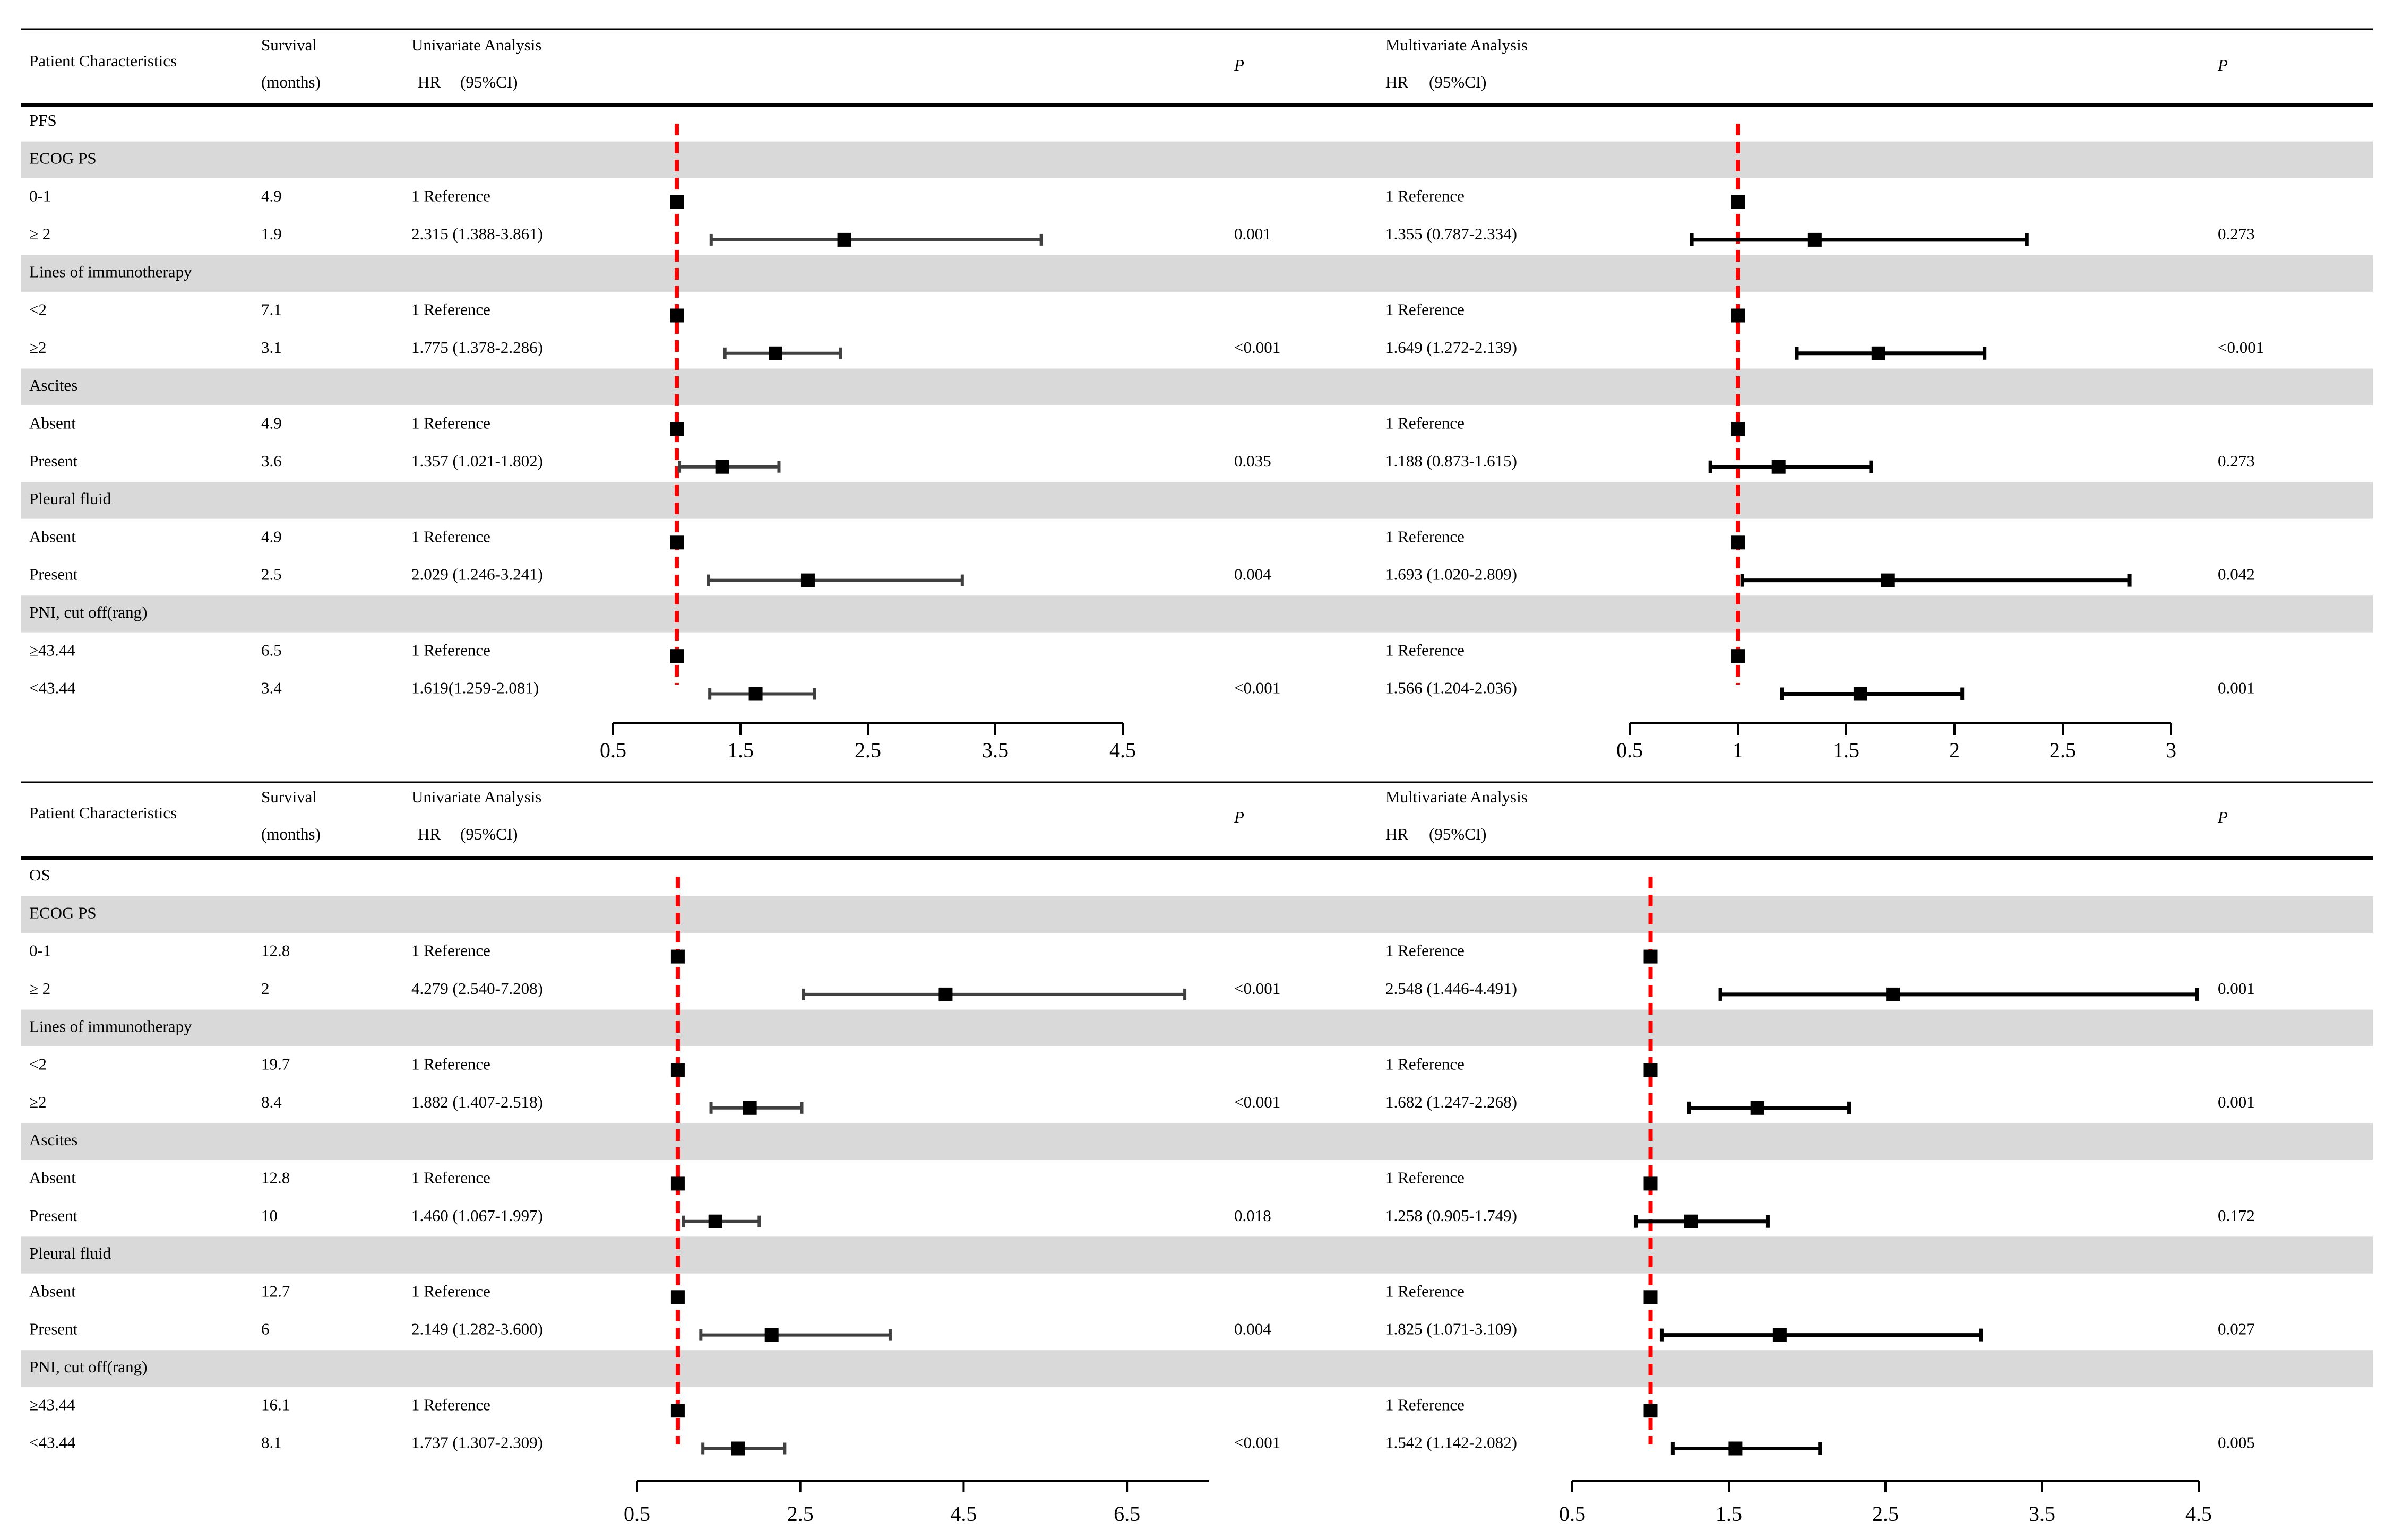  Describe the element at coordinates (2062, 750) in the screenshot. I see `multivariate-axis-tick-label: 2.5` at that location.